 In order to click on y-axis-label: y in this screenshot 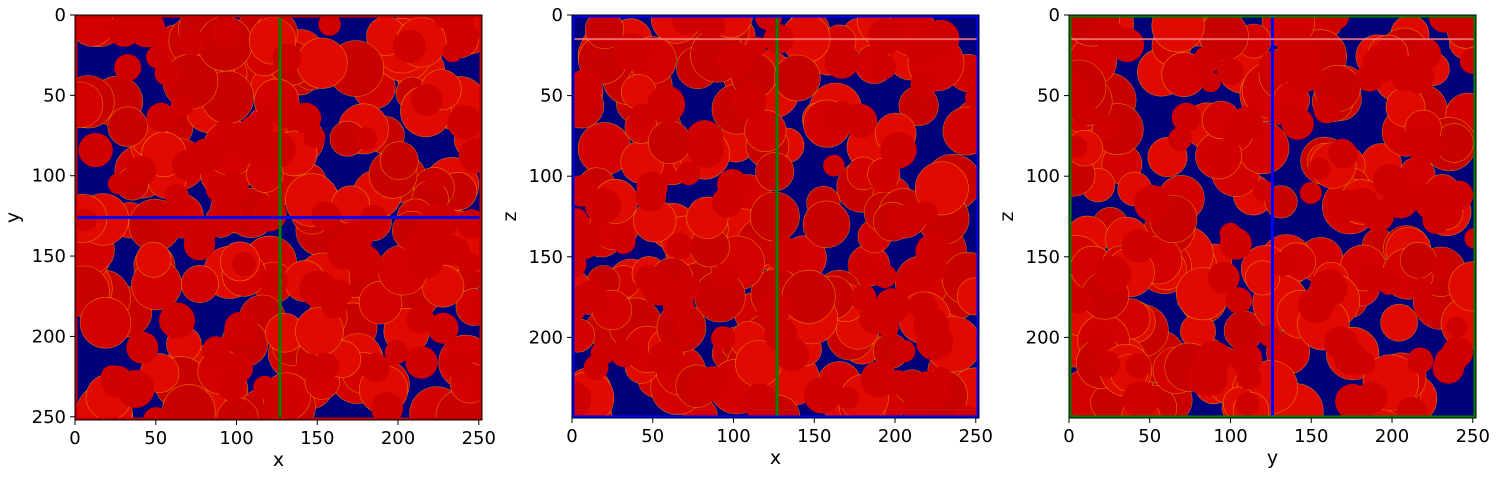, I will do `click(13, 217)`.